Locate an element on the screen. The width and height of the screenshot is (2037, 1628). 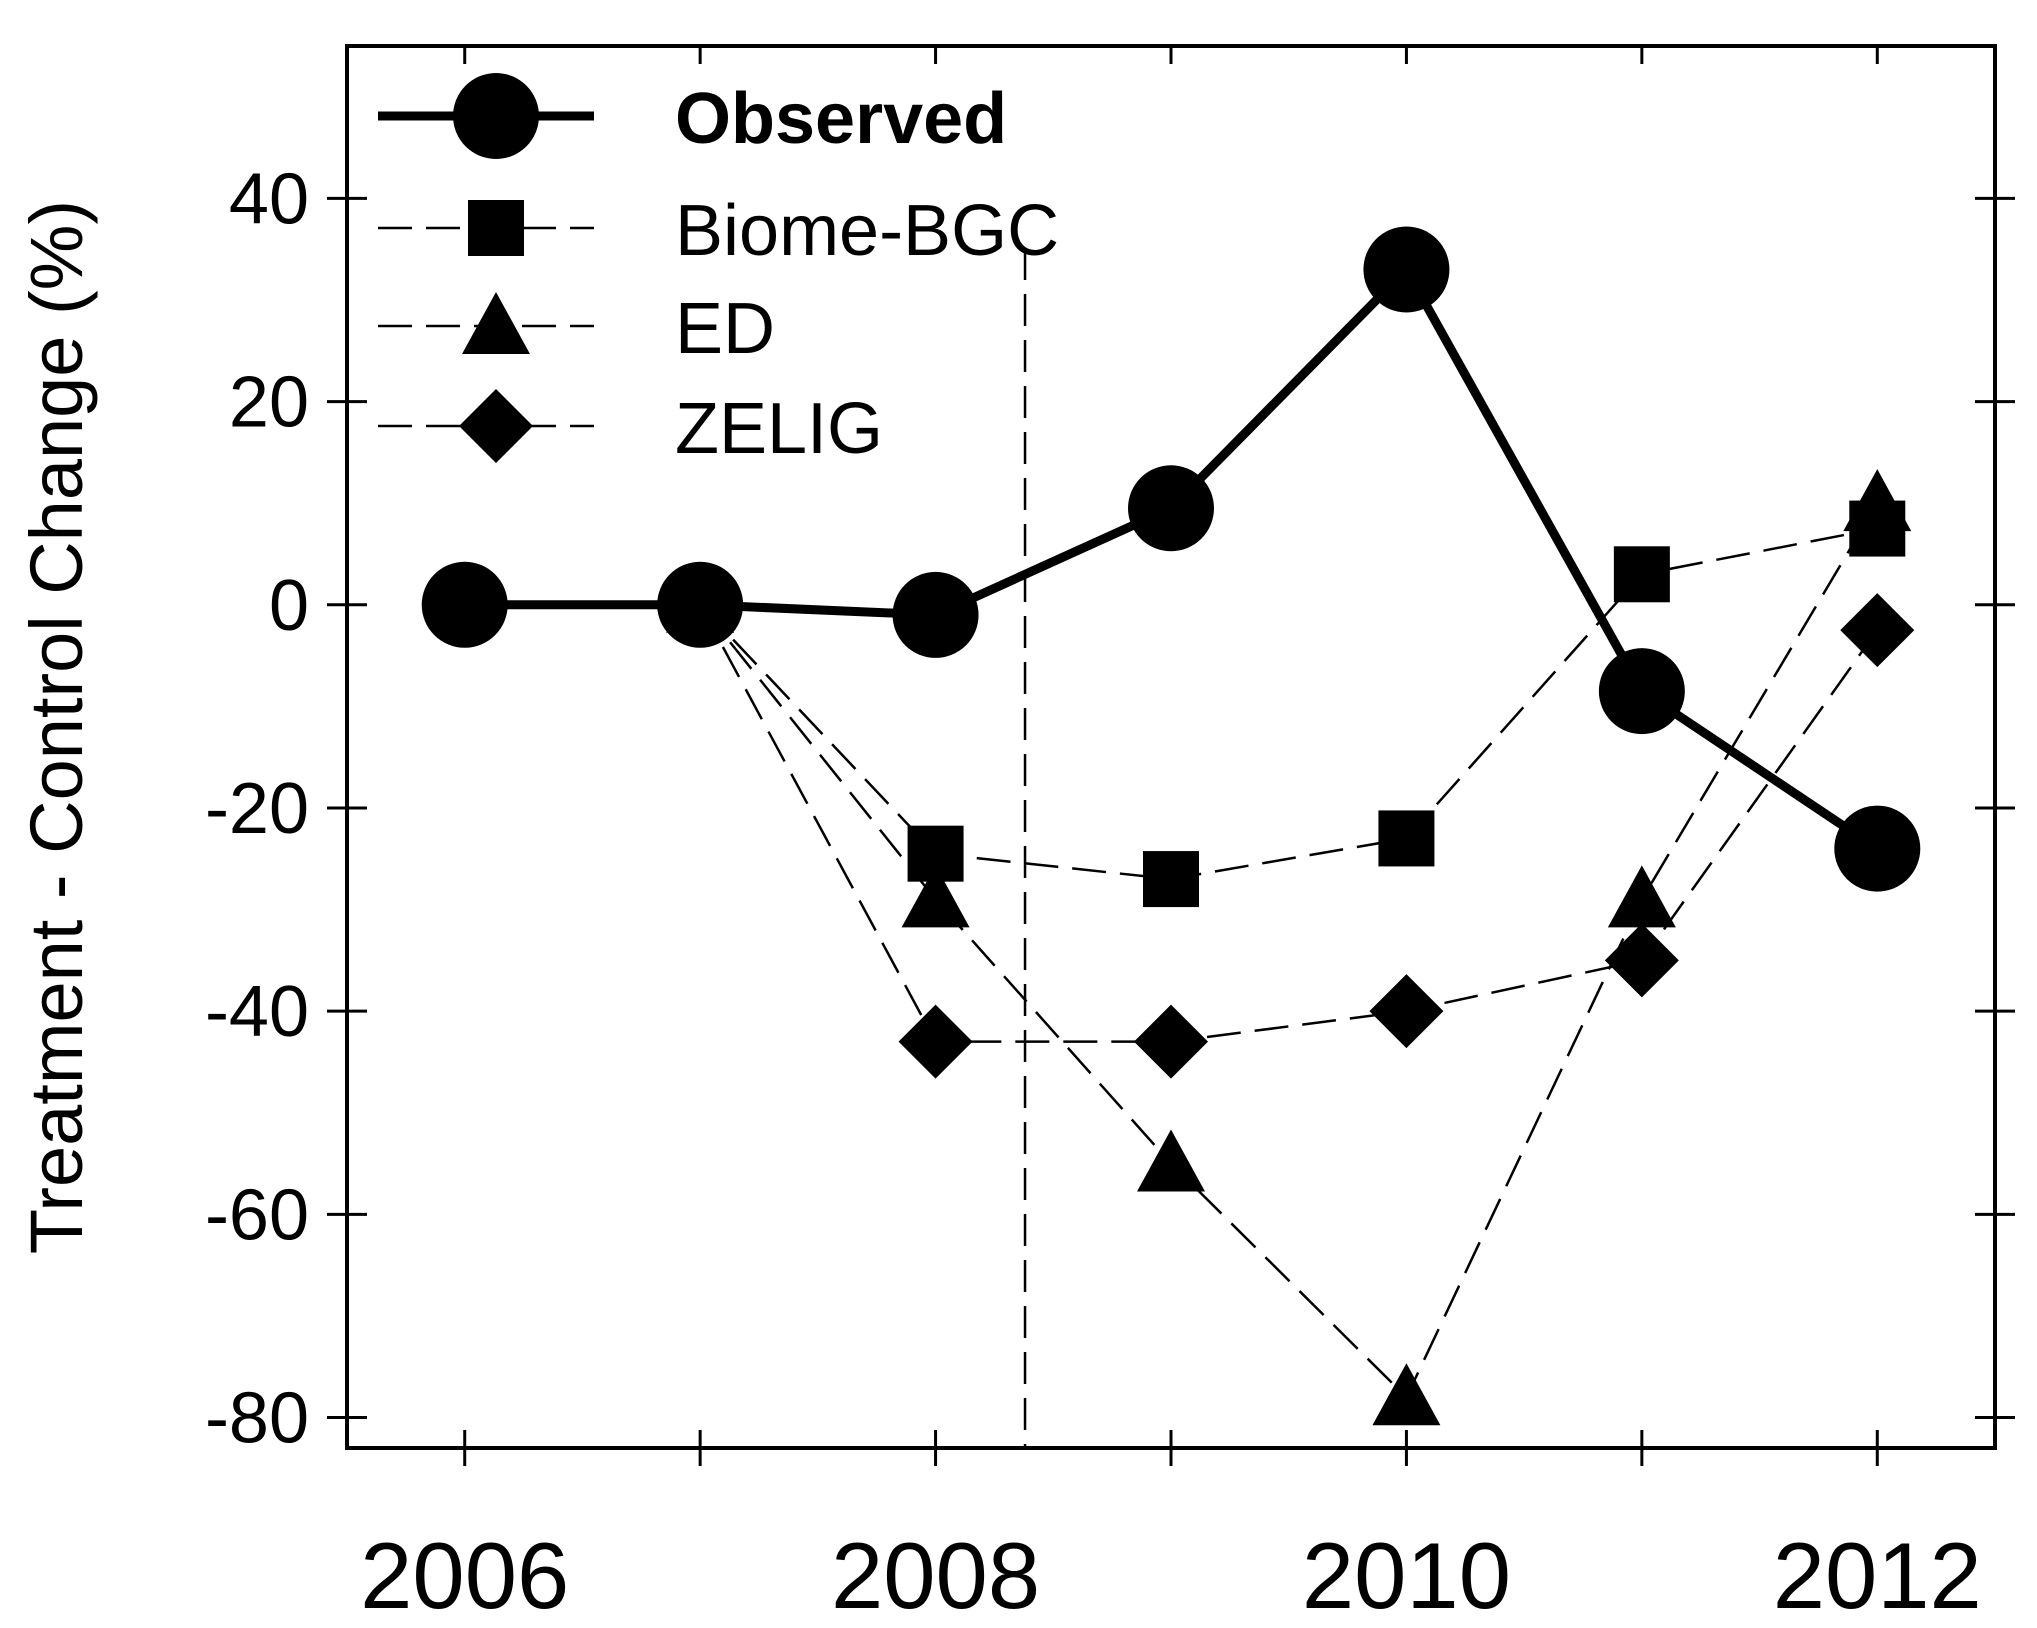
legend: Observed Biome-BGC ED ZELIG is located at coordinates (718, 271).